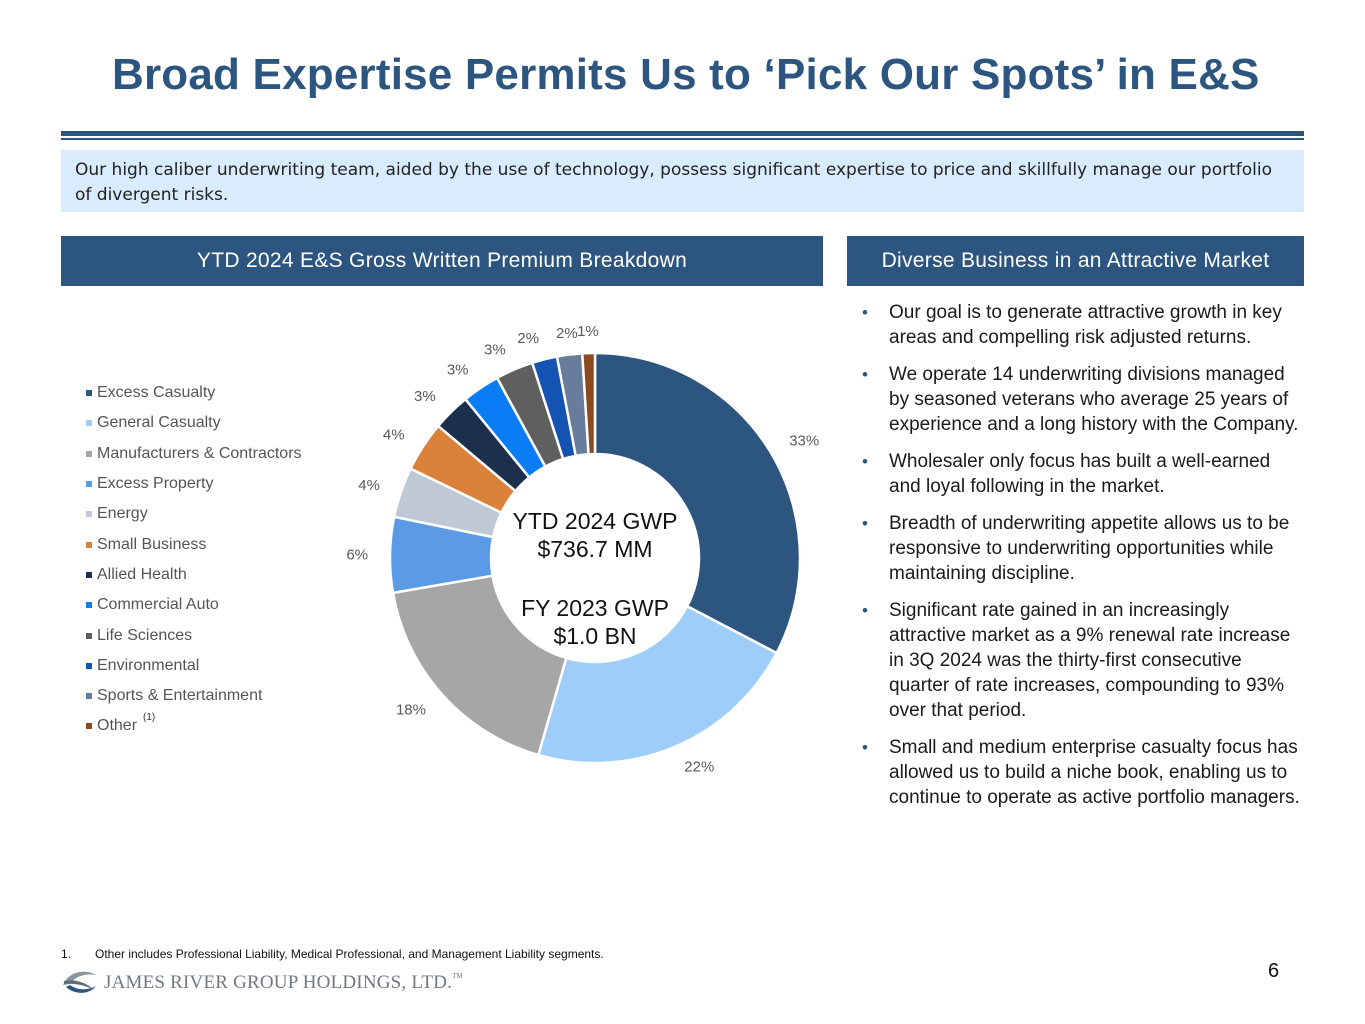 The width and height of the screenshot is (1365, 1024). What do you see at coordinates (457, 976) in the screenshot?
I see `trademark-mark: TM` at bounding box center [457, 976].